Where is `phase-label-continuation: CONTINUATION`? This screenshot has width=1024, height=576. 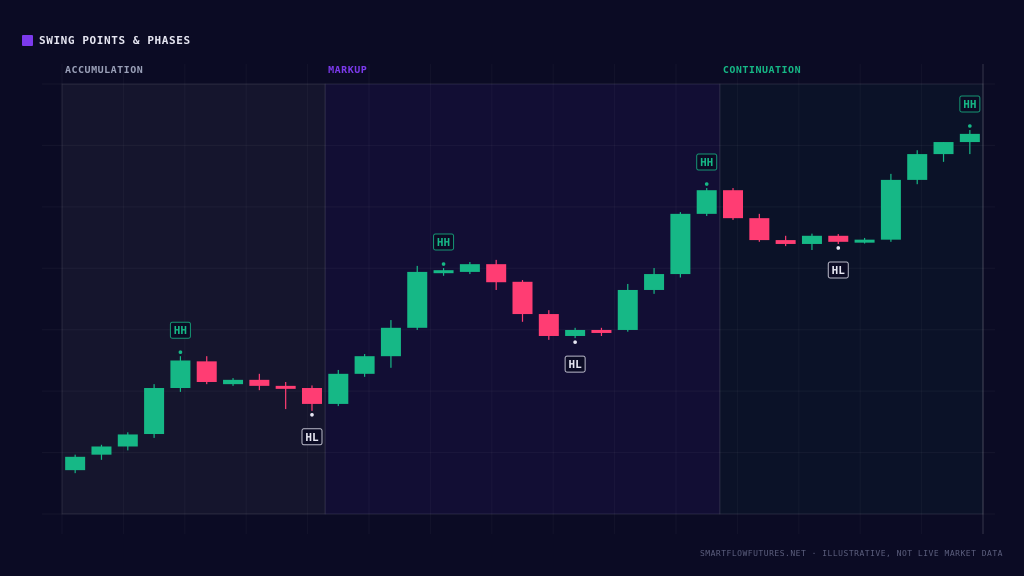
phase-label-continuation: CONTINUATION is located at coordinates (762, 70).